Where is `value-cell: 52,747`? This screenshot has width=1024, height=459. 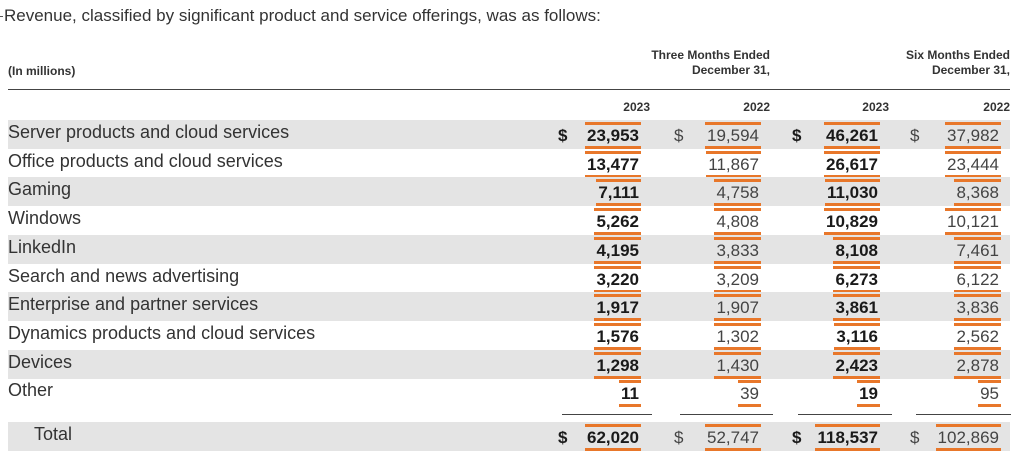
value-cell: 52,747 is located at coordinates (733, 437).